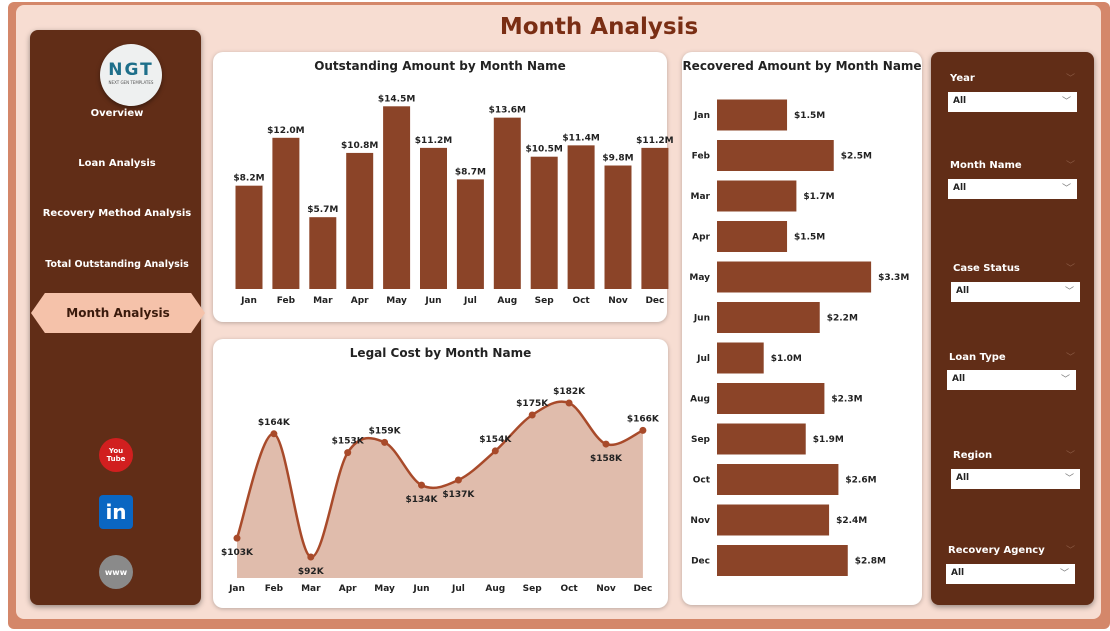 The width and height of the screenshot is (1110, 631). Describe the element at coordinates (116, 572) in the screenshot. I see `globe-icon: www` at that location.